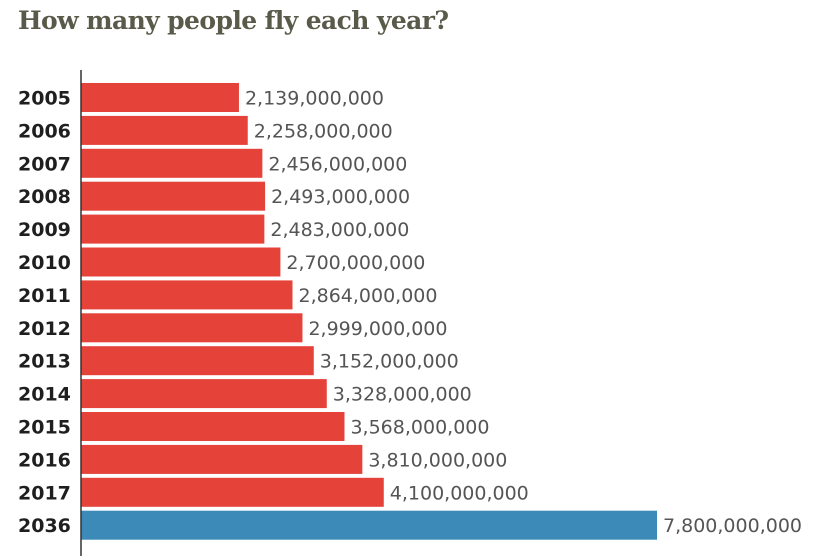  Describe the element at coordinates (369, 525) in the screenshot. I see `bar-2036` at that location.